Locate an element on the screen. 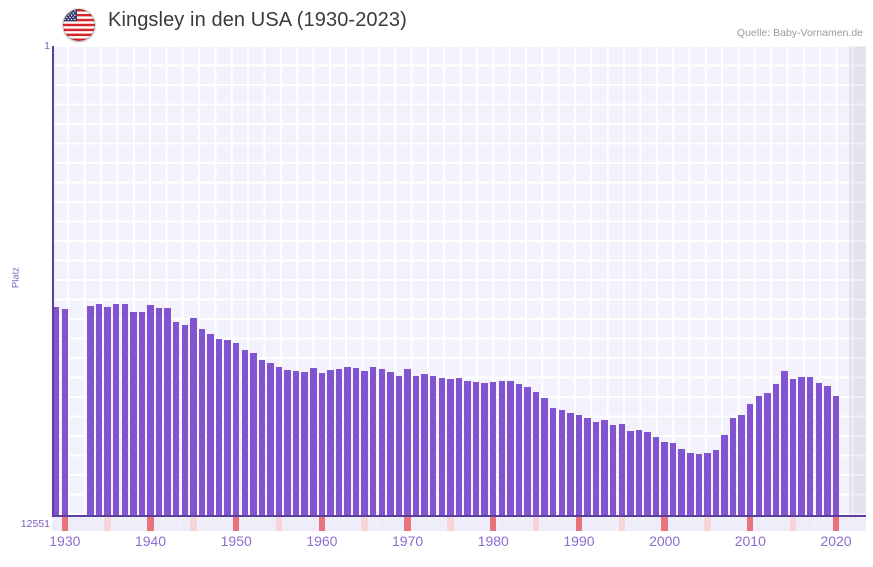  x-axis-tick-1960: 1960 is located at coordinates (322, 541).